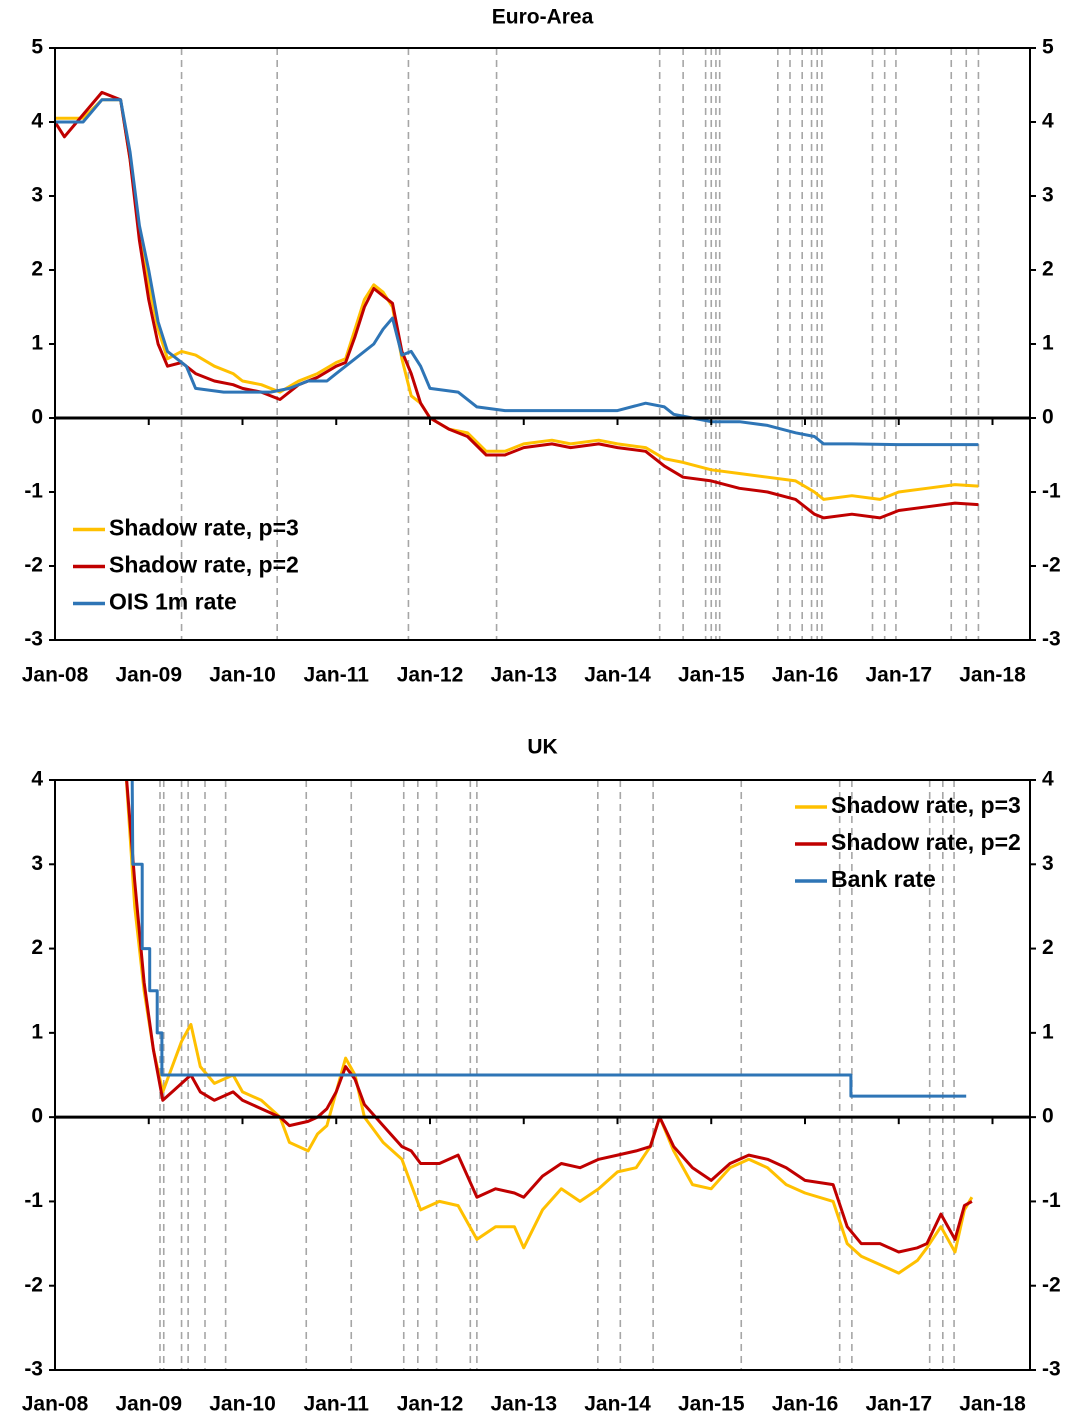 This screenshot has width=1086, height=1421. I want to click on legend-text: OIS 1m rate, so click(173, 602).